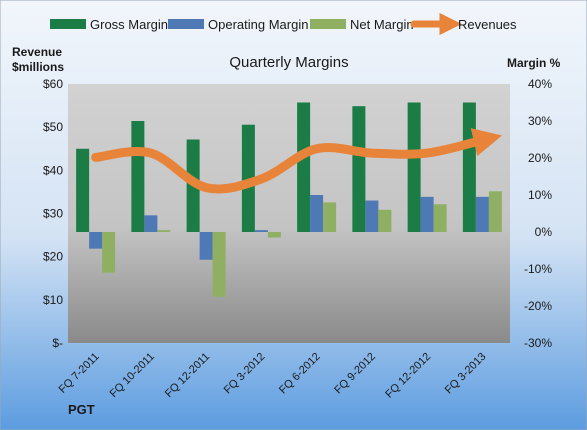  I want to click on right-tick-label: 40%, so click(540, 84).